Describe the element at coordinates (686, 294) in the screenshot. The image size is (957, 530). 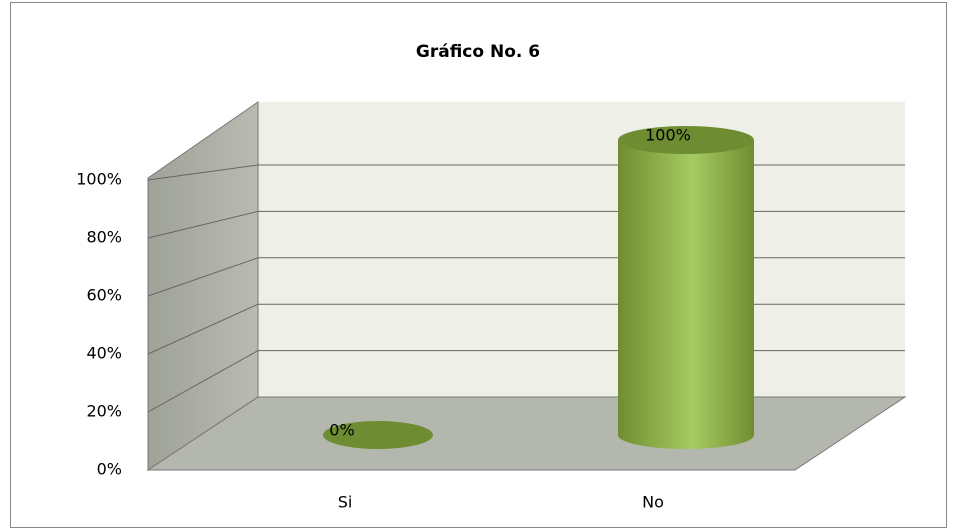
I see `bar` at that location.